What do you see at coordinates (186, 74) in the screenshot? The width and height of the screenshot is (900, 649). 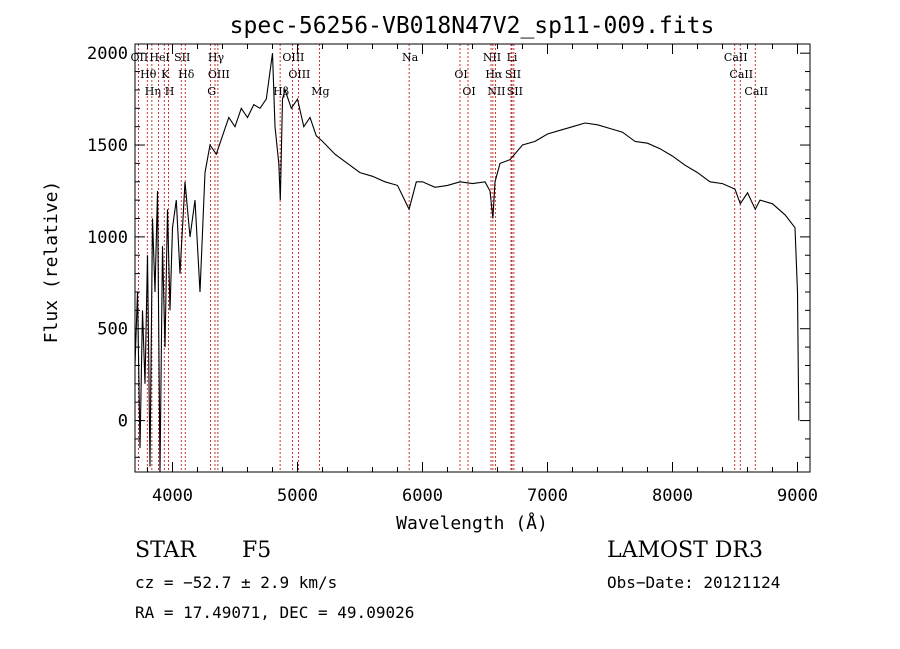 I see `marker-label-7: Hδ` at bounding box center [186, 74].